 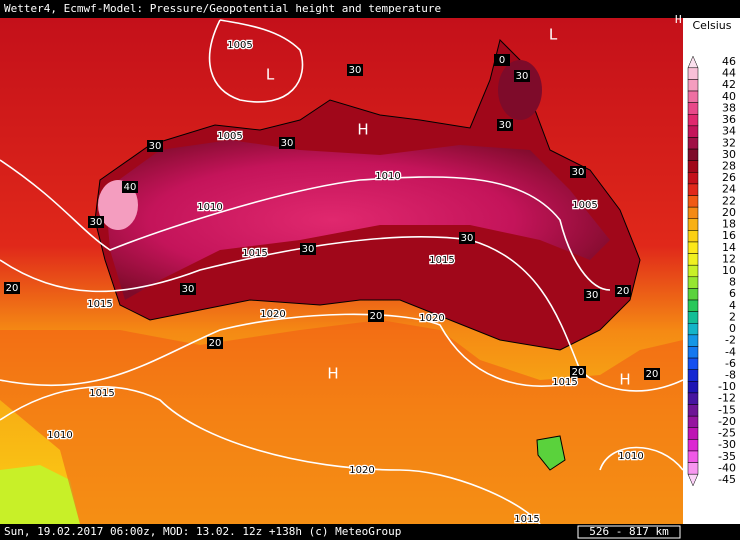 I want to click on legend-label: 44, so click(x=729, y=73).